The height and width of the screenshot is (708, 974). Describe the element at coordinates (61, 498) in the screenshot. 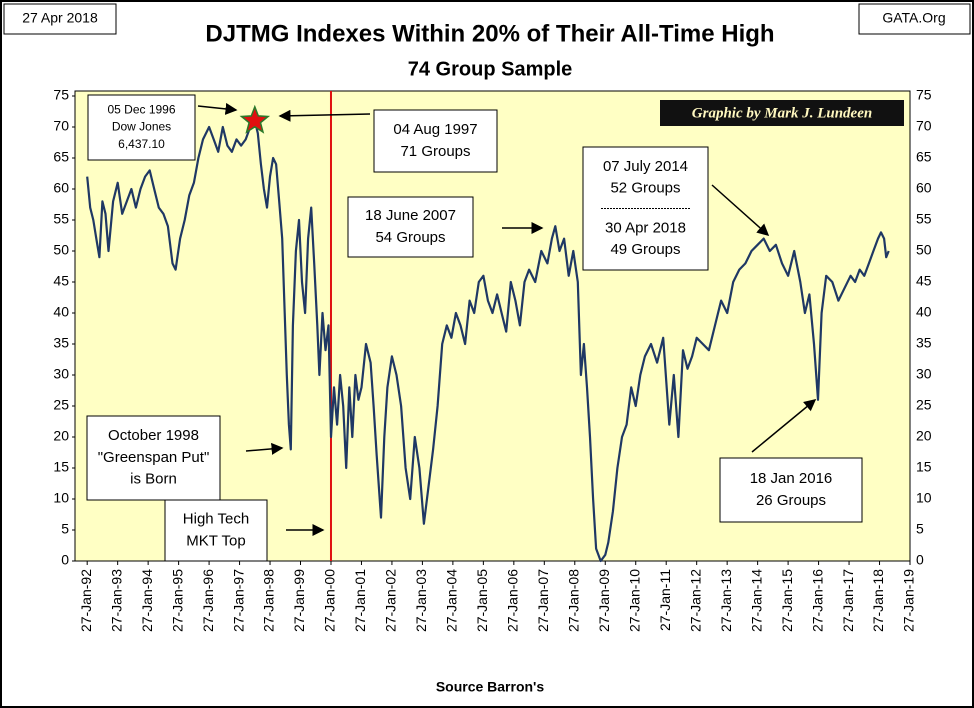

I see `y-tick-label: 10` at that location.